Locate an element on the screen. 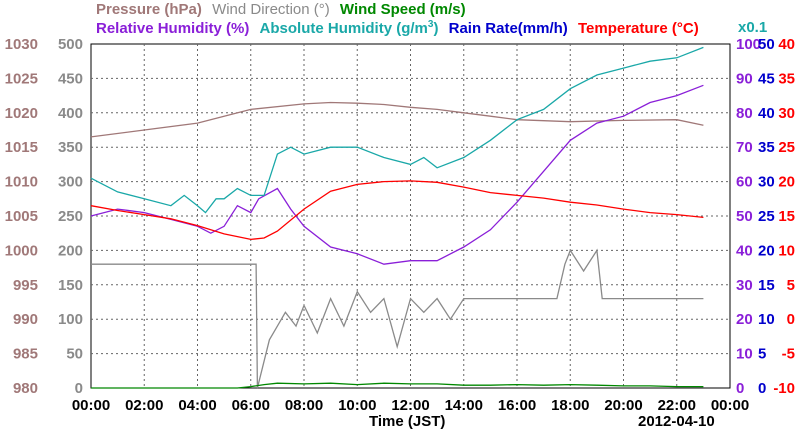 This screenshot has height=434, width=800. direction-tick-label: 200 is located at coordinates (70, 250).